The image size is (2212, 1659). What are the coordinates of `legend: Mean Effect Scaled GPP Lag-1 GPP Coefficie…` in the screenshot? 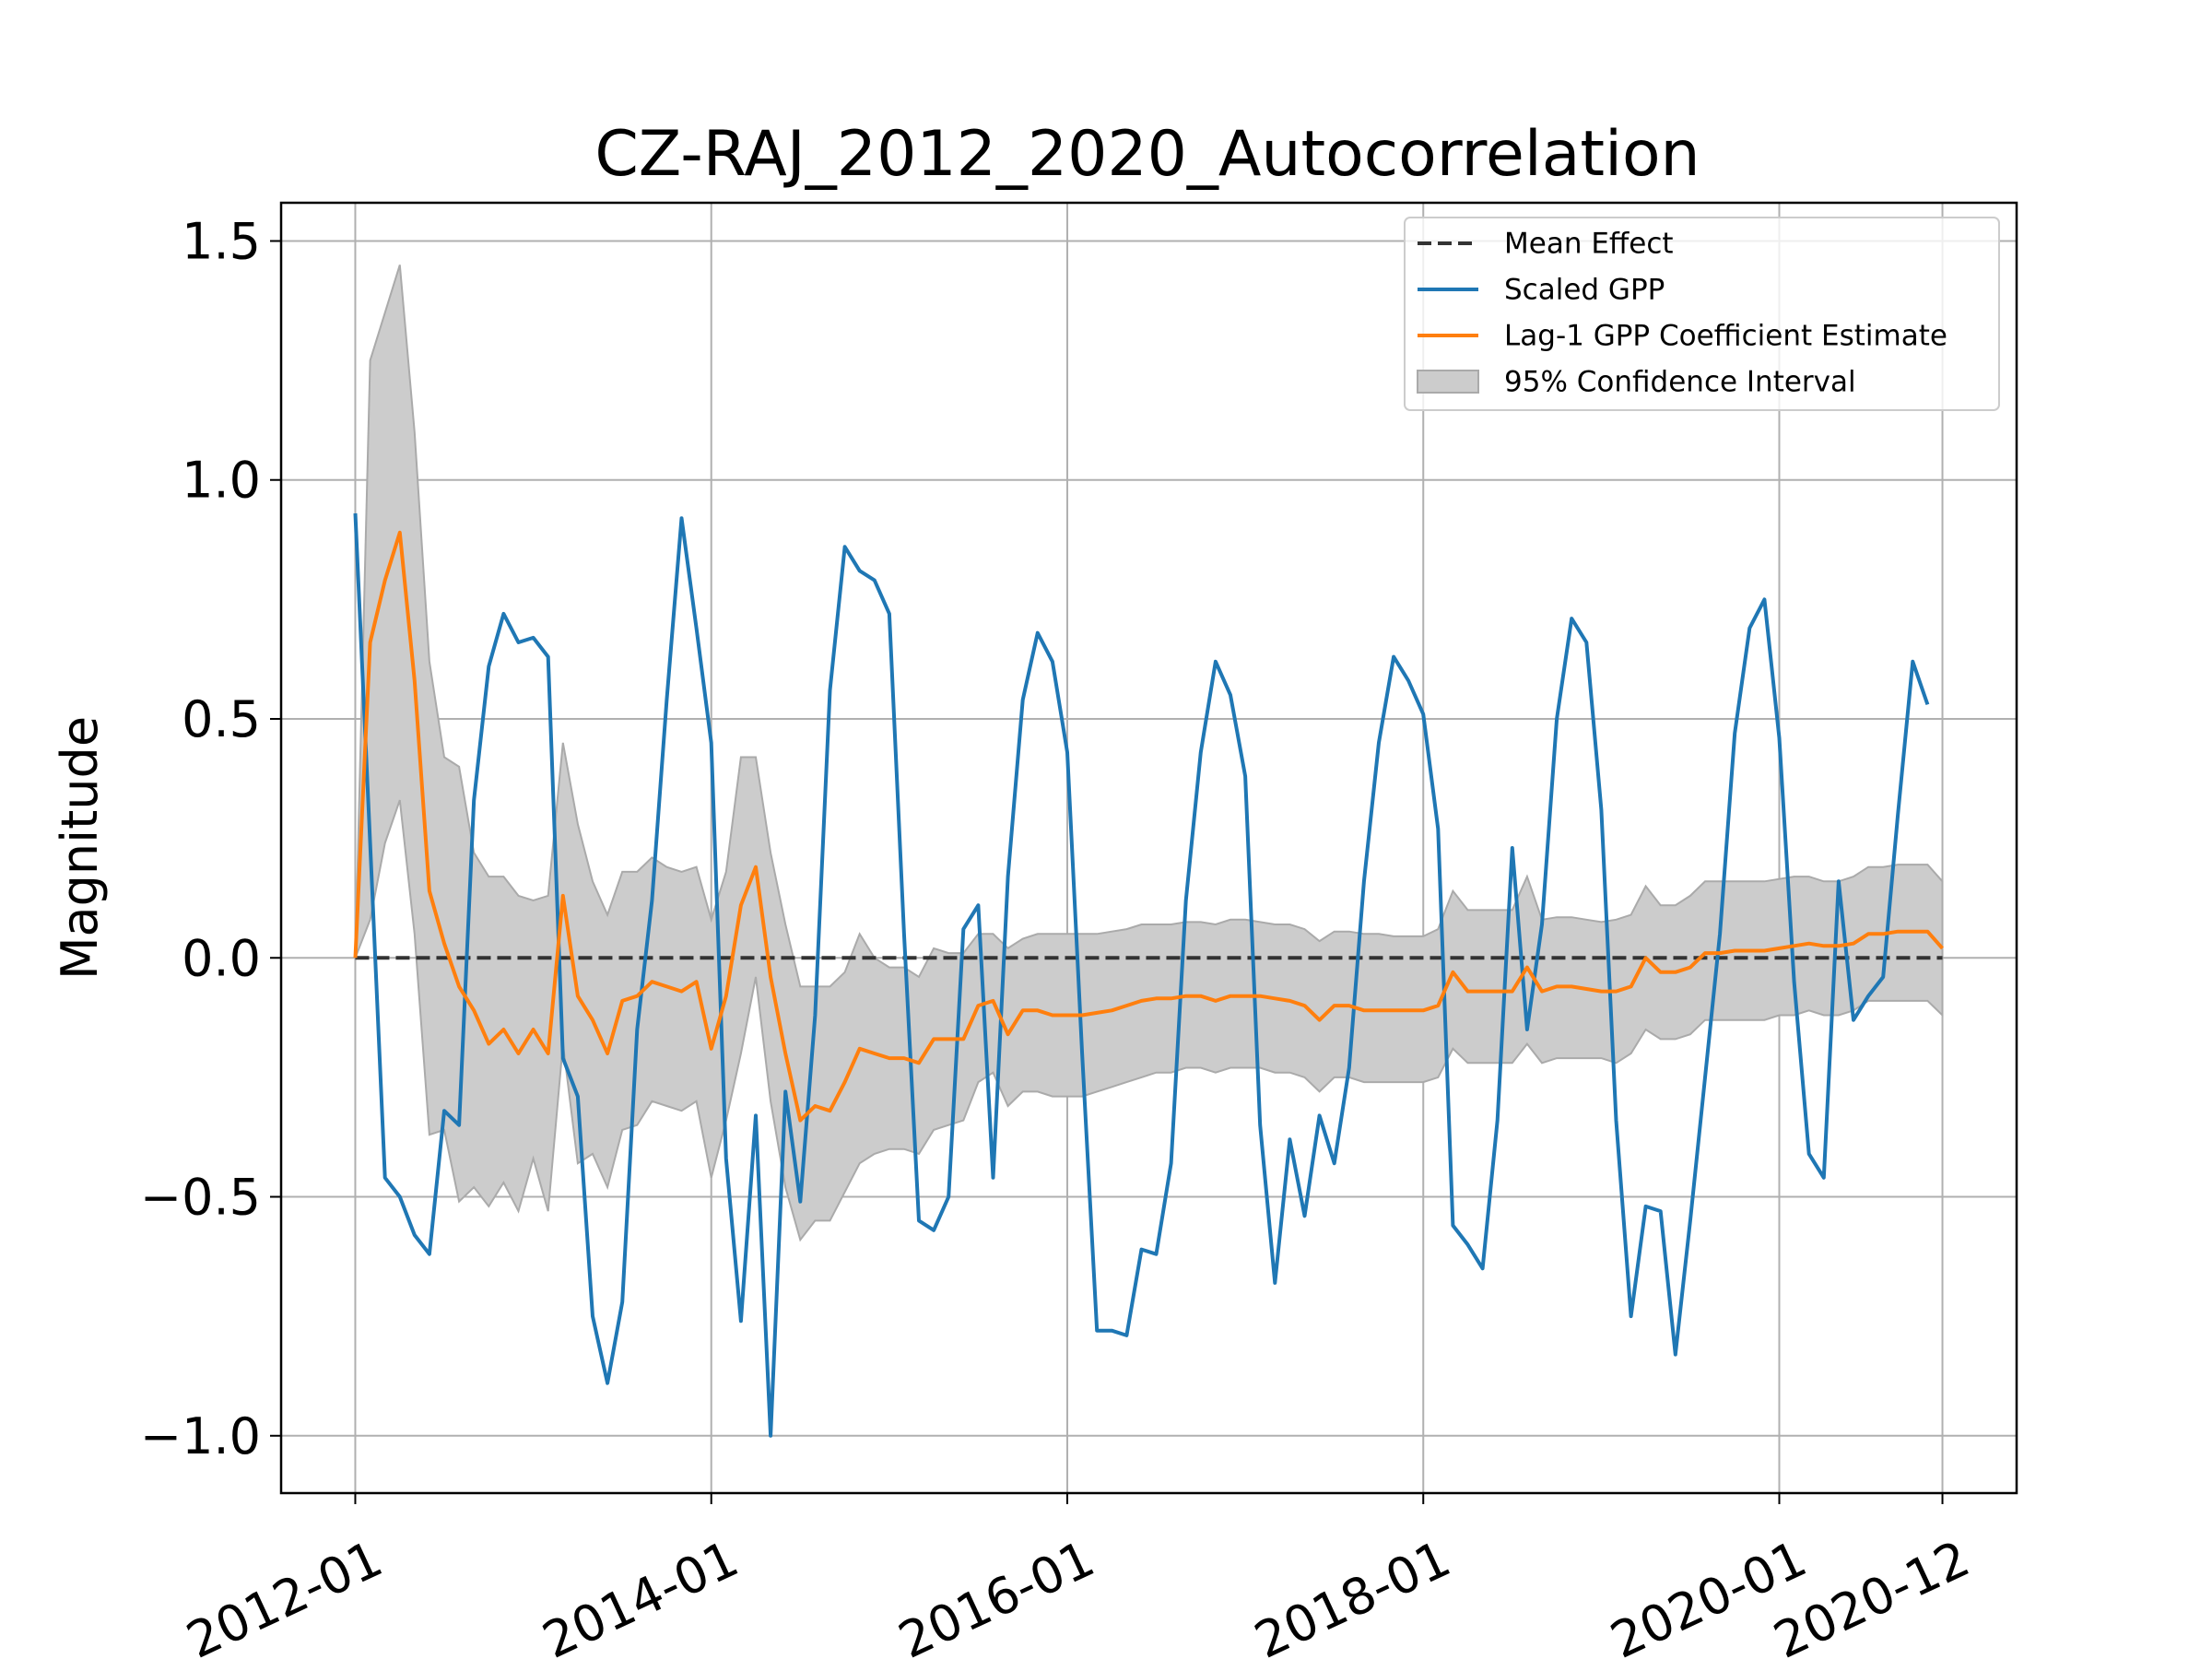 It's located at (1702, 314).